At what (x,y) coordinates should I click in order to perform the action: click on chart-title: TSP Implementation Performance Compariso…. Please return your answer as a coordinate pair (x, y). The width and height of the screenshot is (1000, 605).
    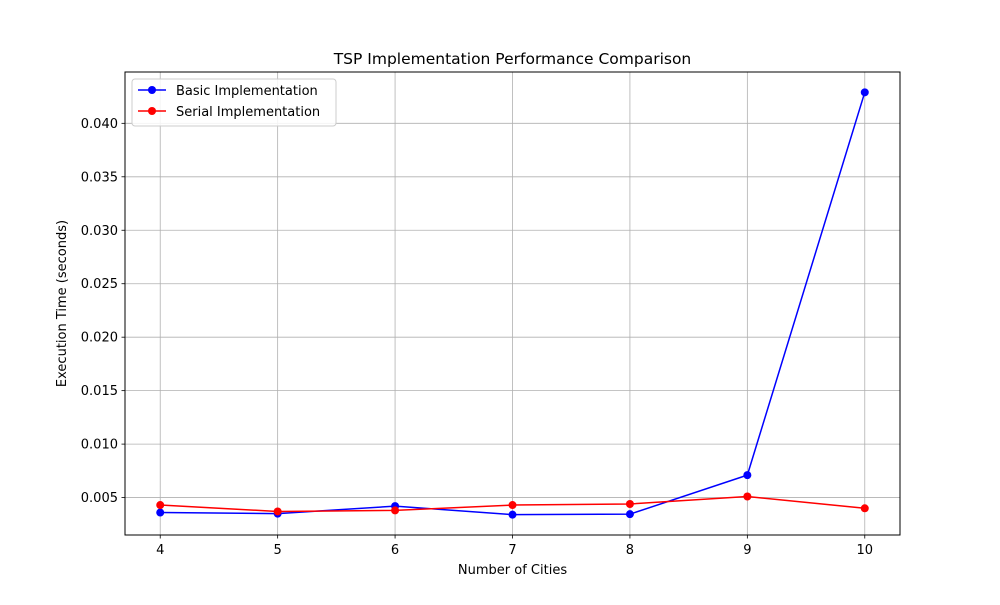
    Looking at the image, I should click on (512, 59).